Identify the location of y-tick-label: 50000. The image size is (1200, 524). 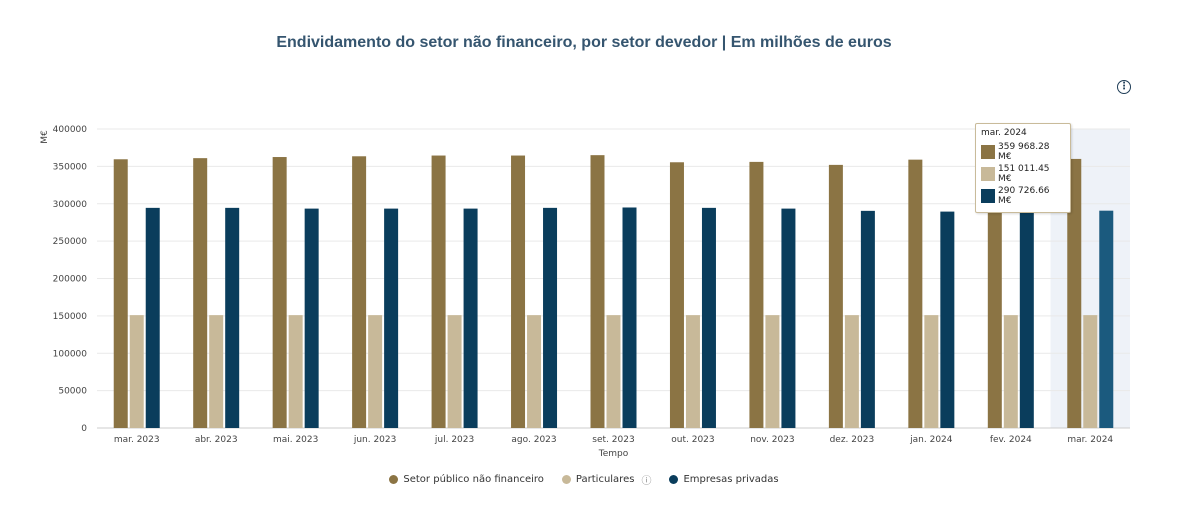
(72, 392).